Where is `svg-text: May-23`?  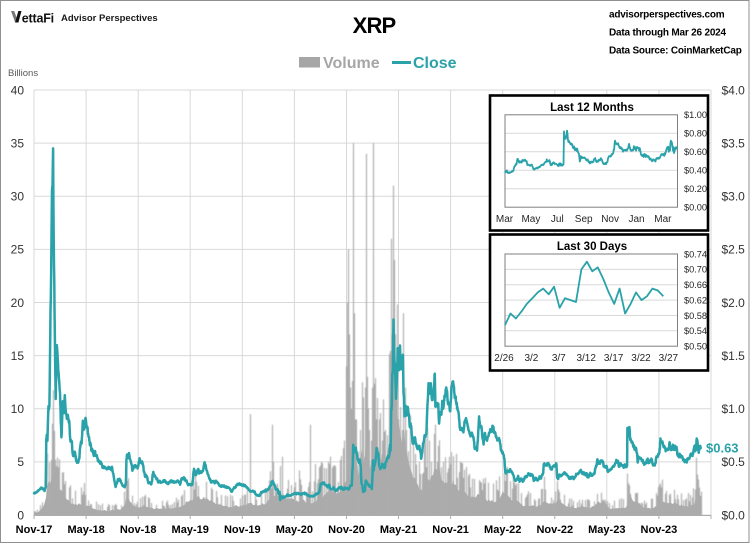
svg-text: May-23 is located at coordinates (606, 530).